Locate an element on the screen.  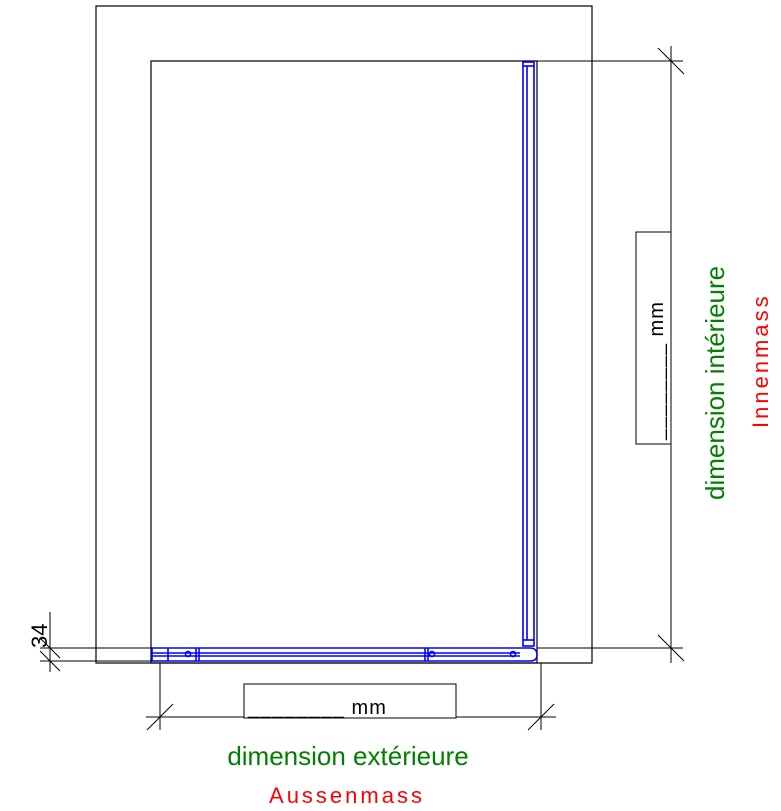
interior-label-de: Innenmass is located at coordinates (760, 360).